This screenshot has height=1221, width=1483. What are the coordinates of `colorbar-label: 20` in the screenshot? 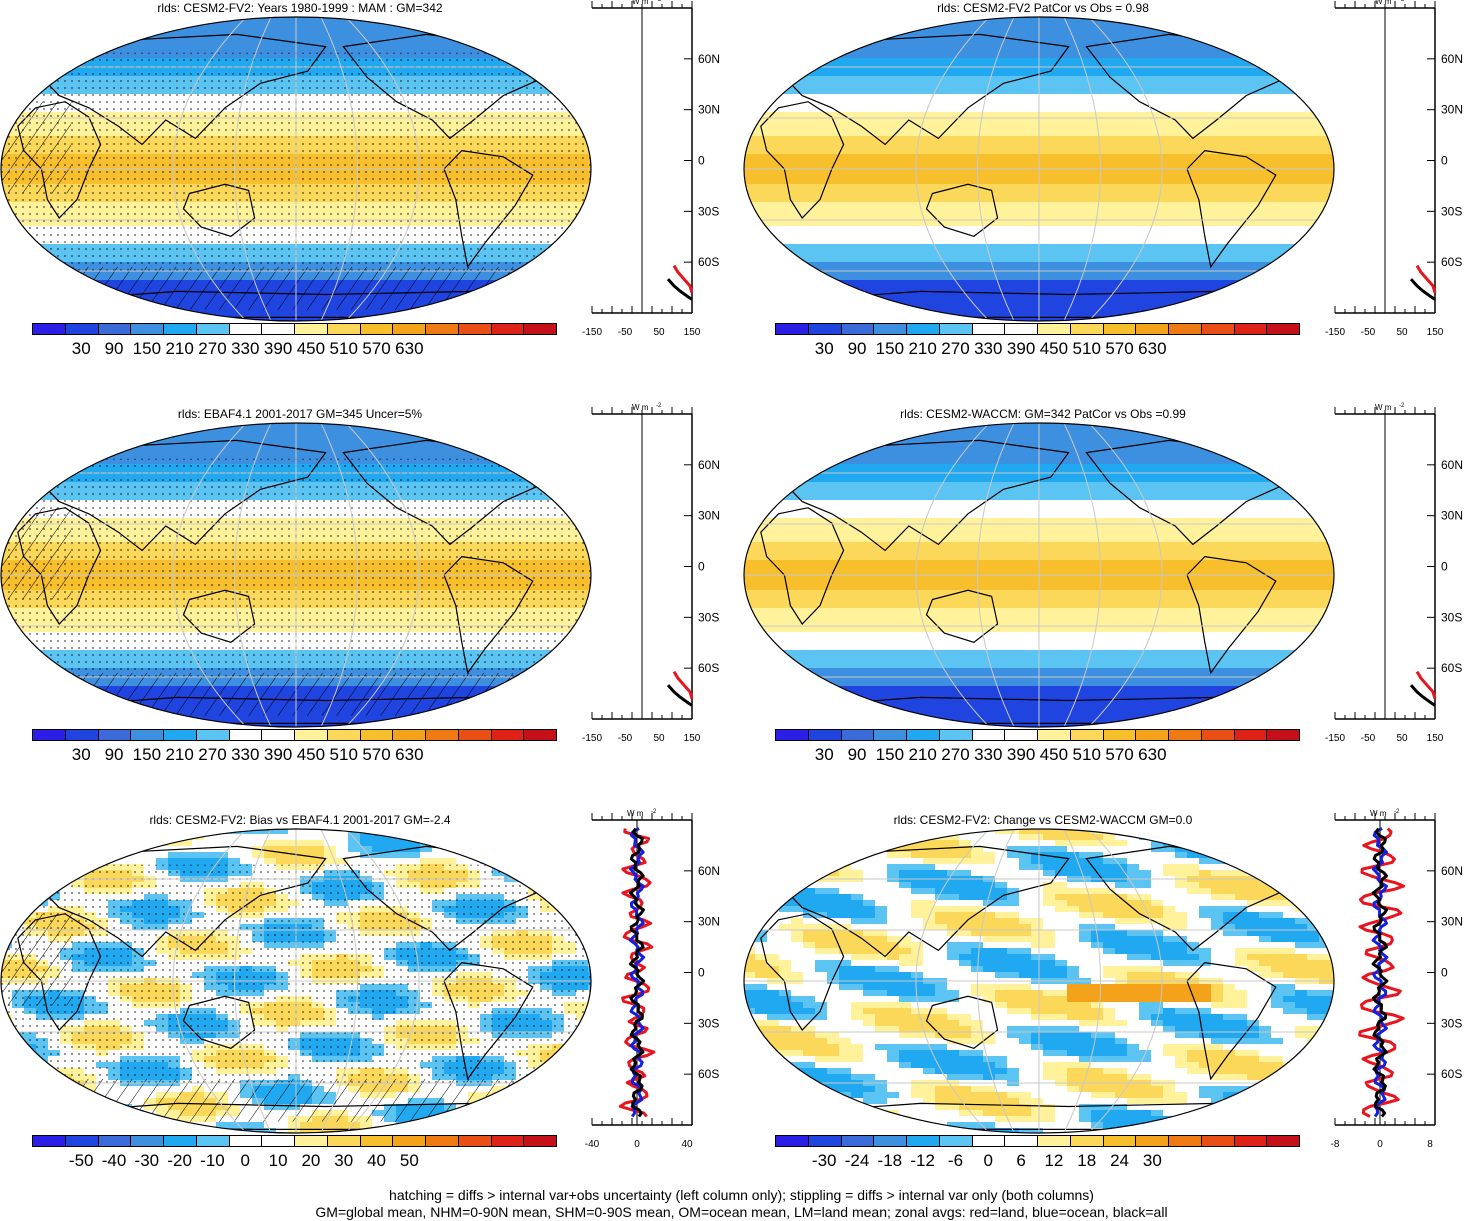 It's located at (311, 1160).